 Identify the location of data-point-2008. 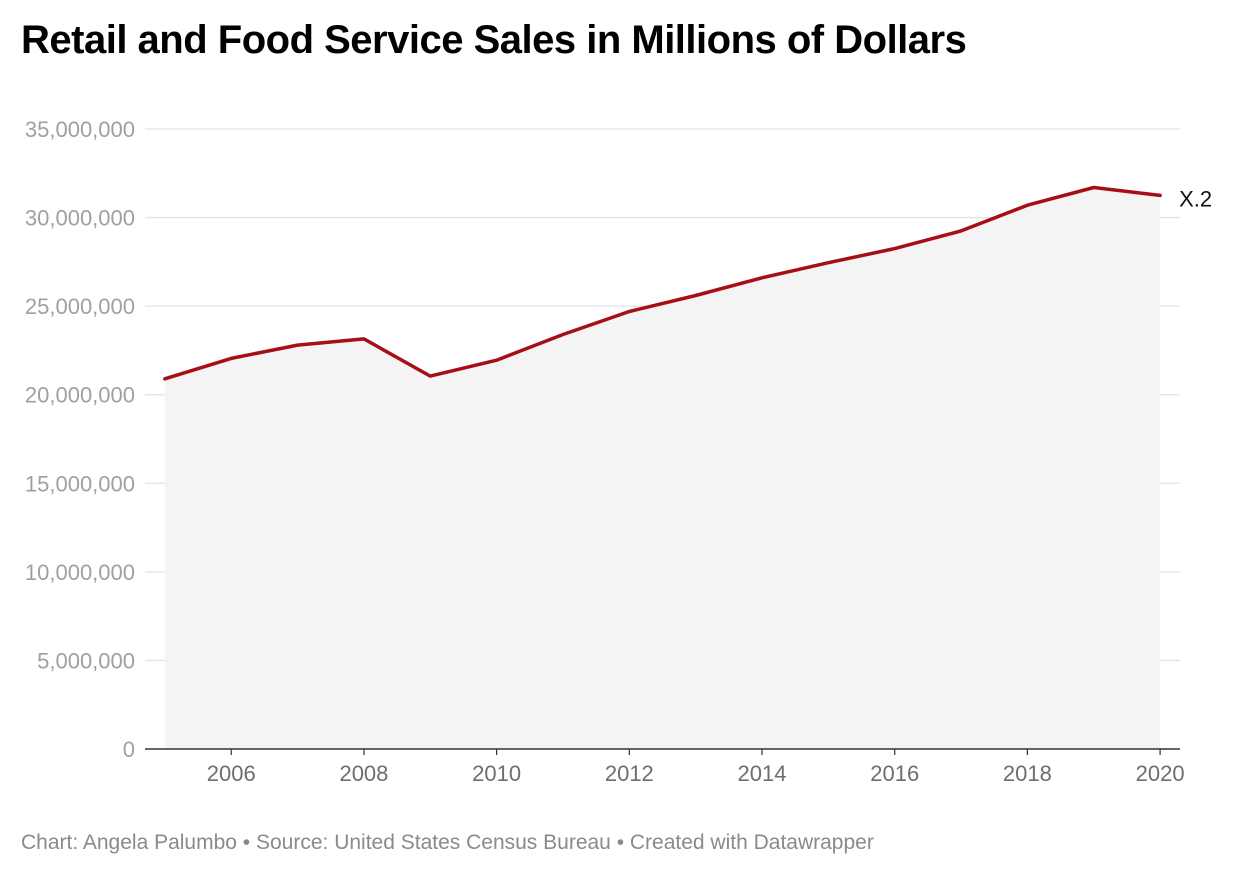
(363, 338).